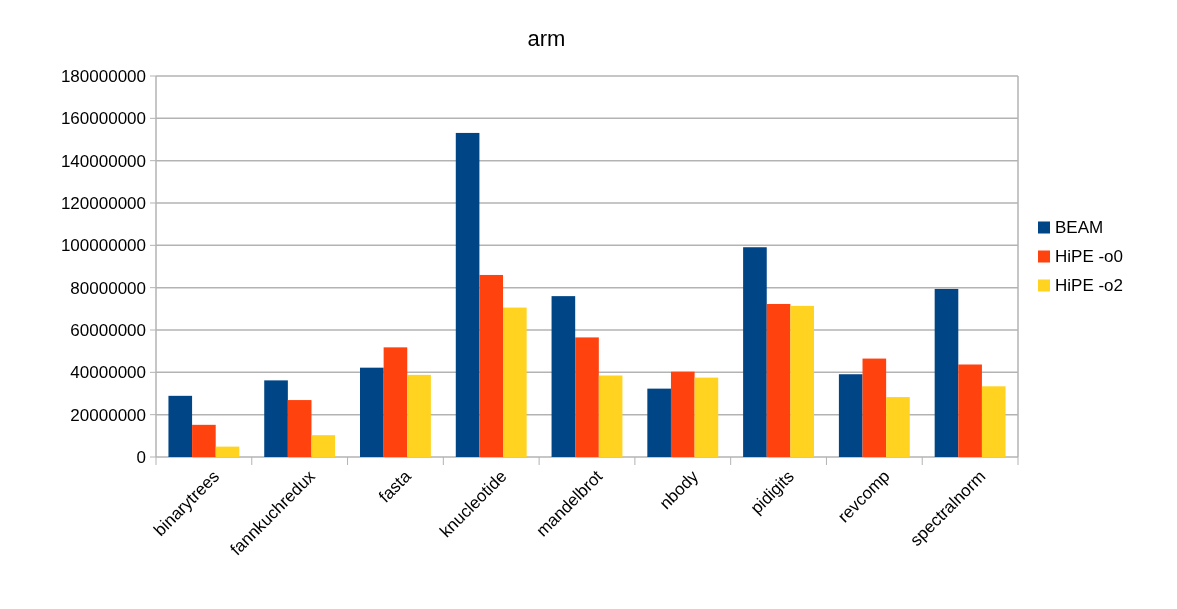 This screenshot has height=609, width=1177. Describe the element at coordinates (108, 330) in the screenshot. I see `y-tick-label: 60000000` at that location.